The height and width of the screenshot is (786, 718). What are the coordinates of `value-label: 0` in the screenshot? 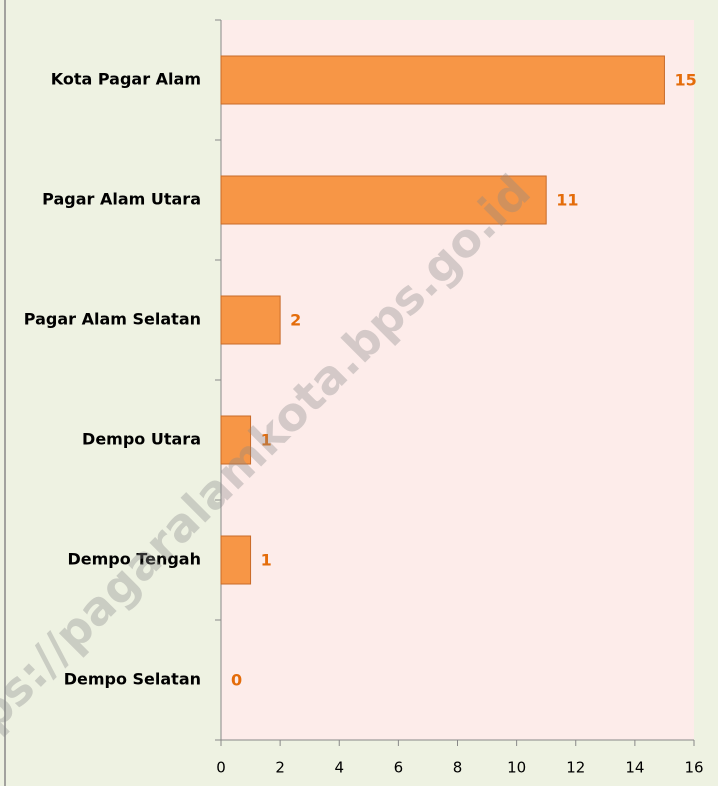 It's located at (236, 680).